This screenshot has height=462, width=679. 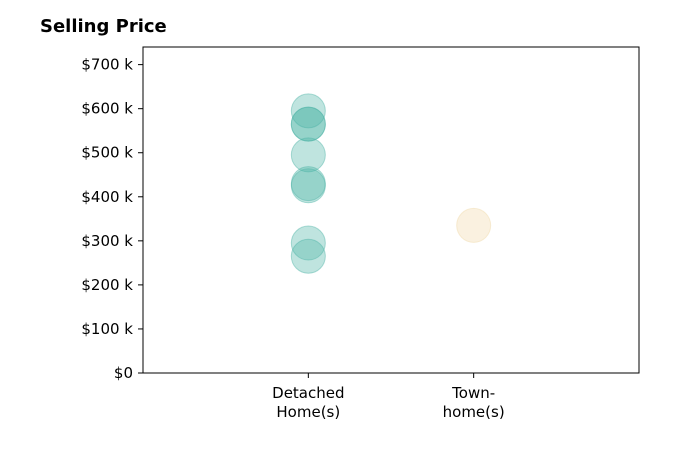 I want to click on data-points, so click(x=391, y=183).